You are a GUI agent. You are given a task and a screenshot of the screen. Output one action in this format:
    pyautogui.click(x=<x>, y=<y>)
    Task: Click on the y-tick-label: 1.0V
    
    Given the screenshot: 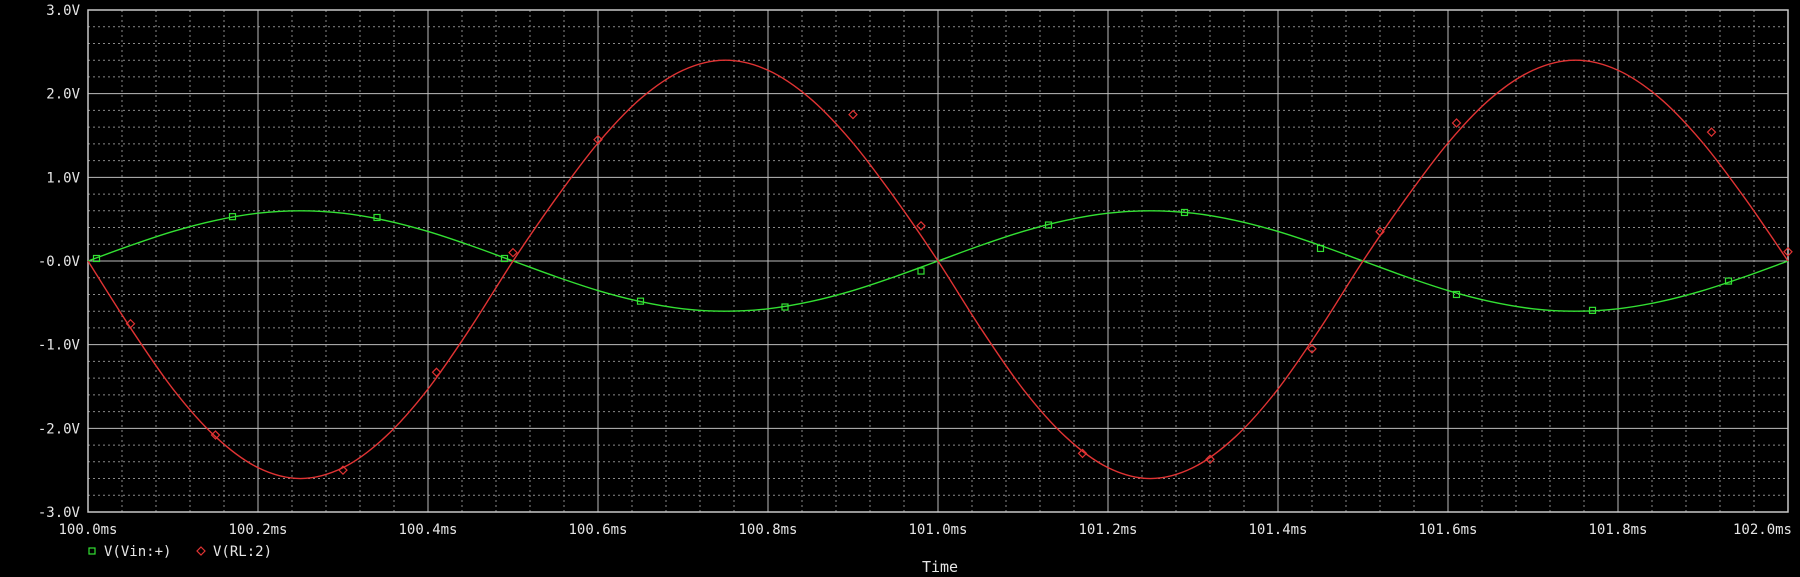 What is the action you would take?
    pyautogui.click(x=63, y=178)
    